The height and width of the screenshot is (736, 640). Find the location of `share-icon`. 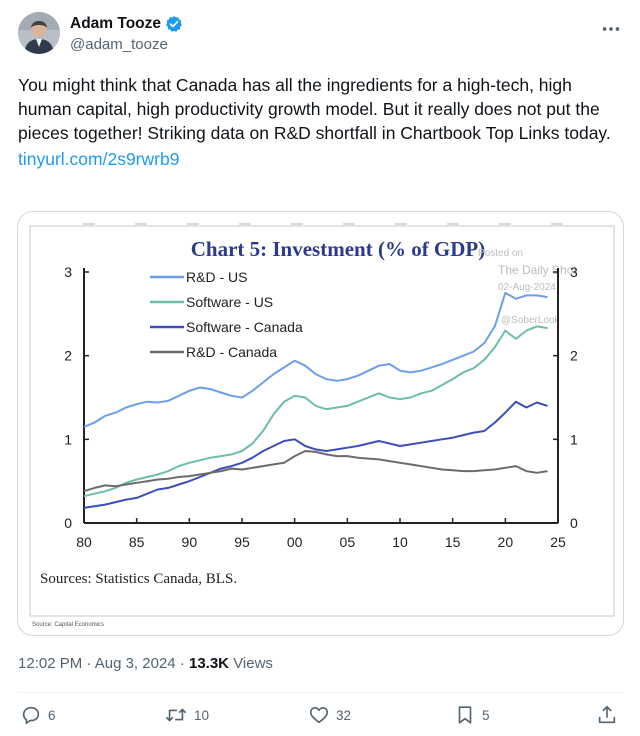

share-icon is located at coordinates (607, 714).